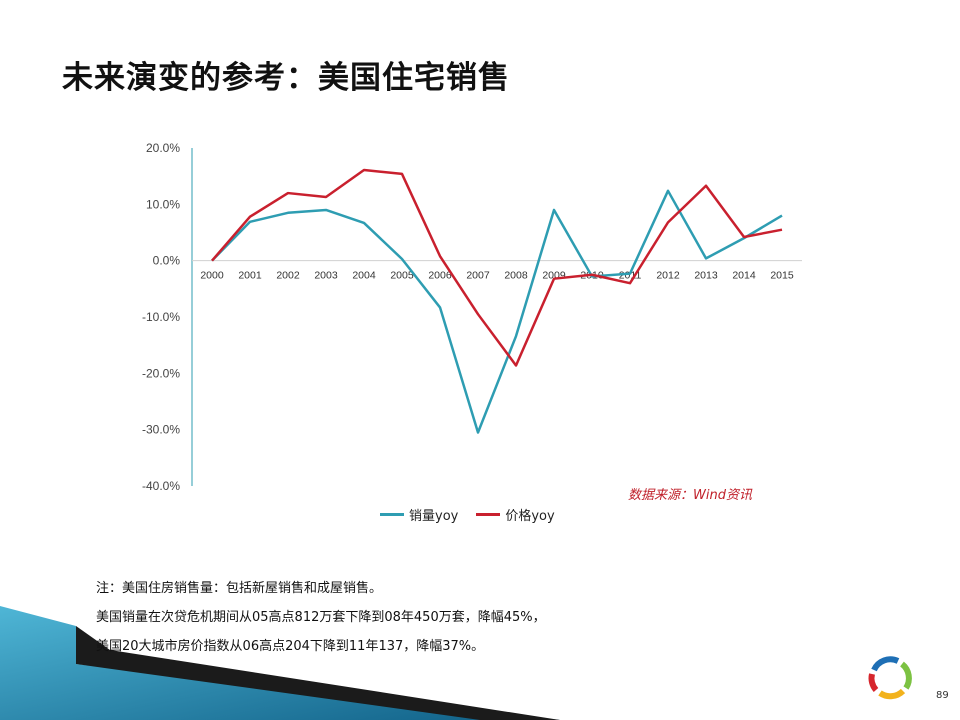  I want to click on legend-label-price: 价格yoy, so click(530, 516).